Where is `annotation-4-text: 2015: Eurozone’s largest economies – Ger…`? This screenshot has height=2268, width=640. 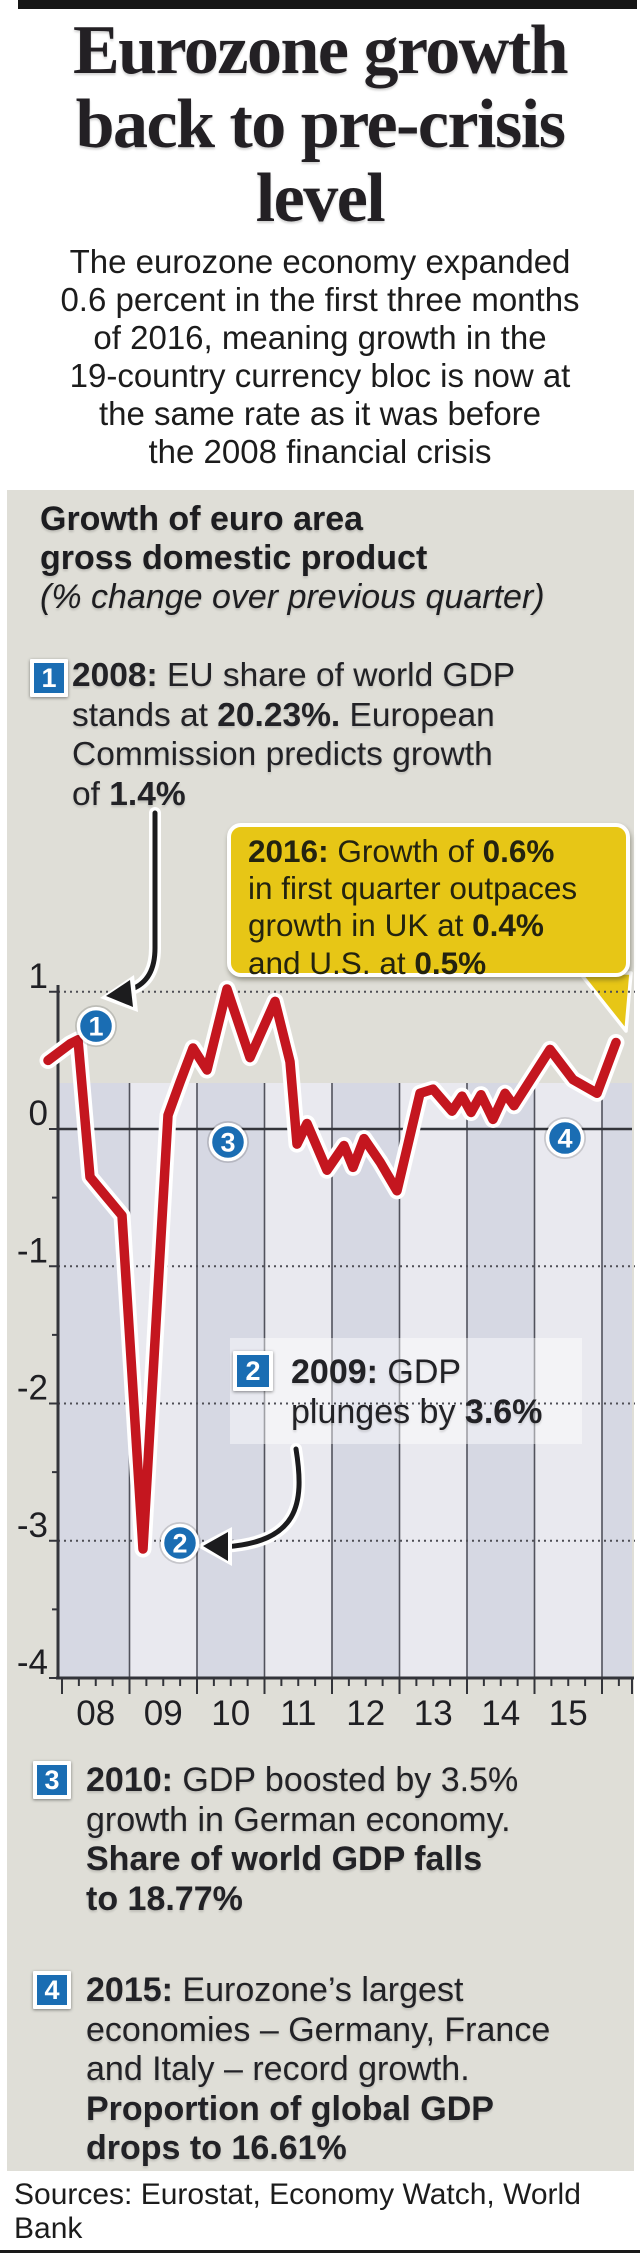
annotation-4-text: 2015: Eurozone’s largest economies – Ger… is located at coordinates (318, 2070).